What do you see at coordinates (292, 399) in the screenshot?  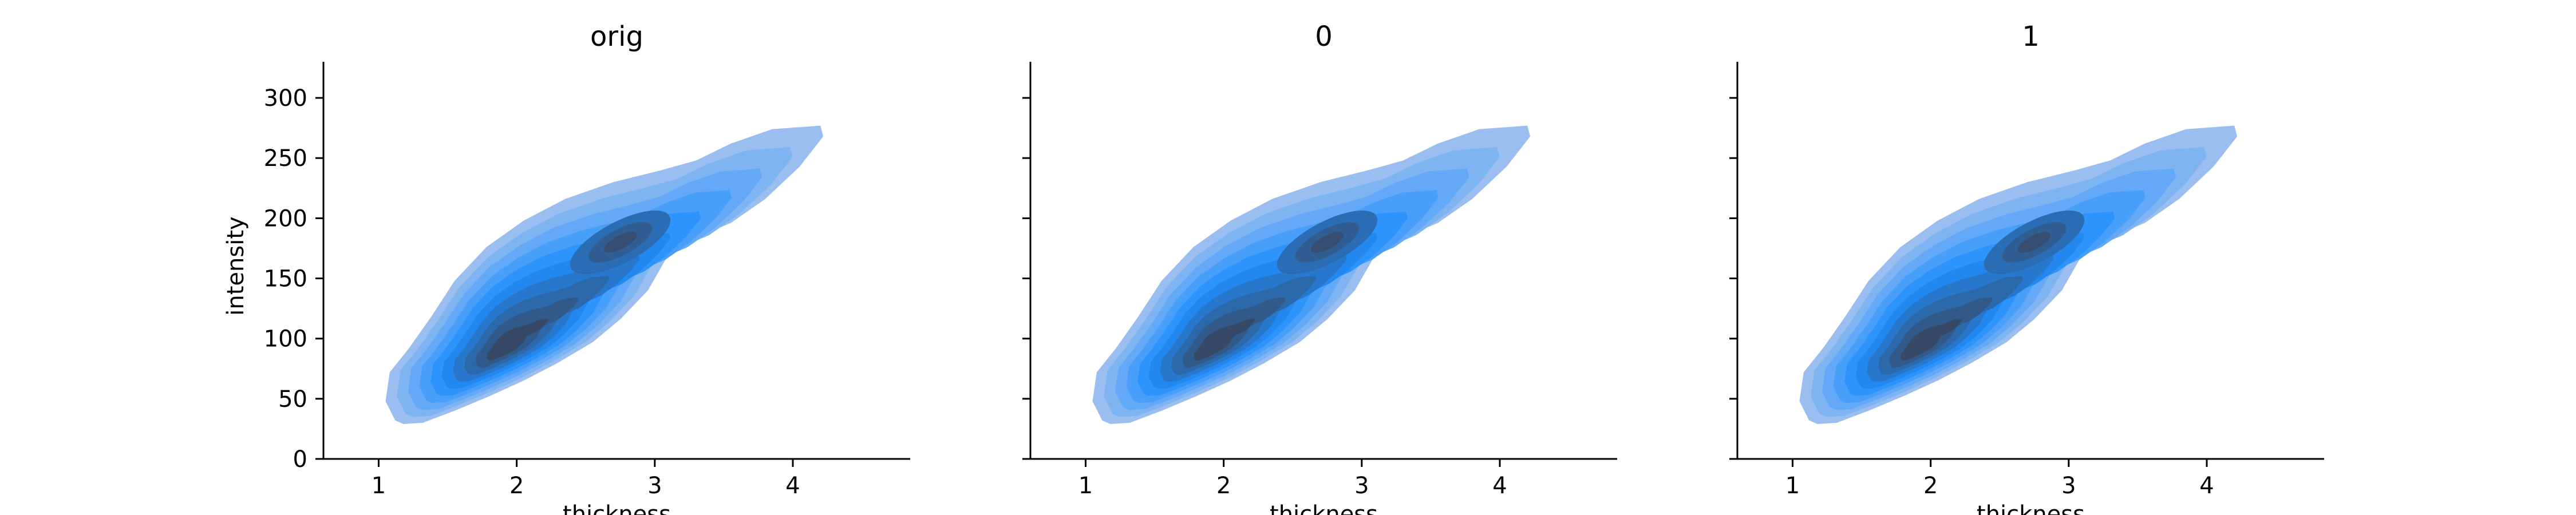 I see `y-tick-label: 50` at bounding box center [292, 399].